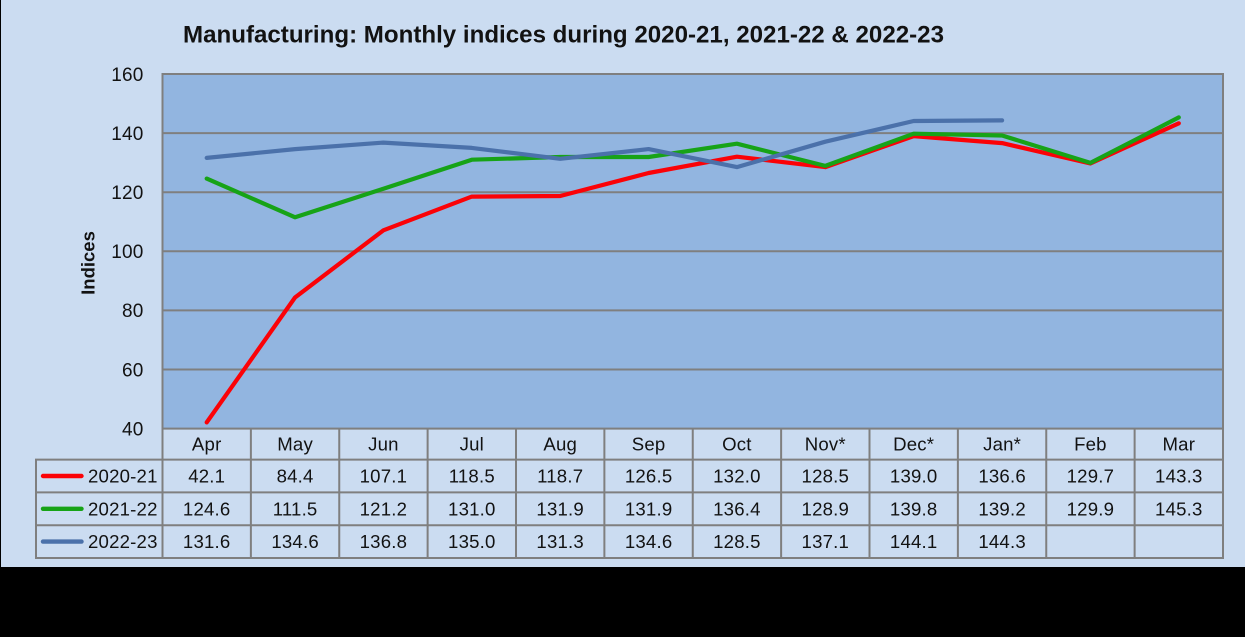 Image resolution: width=1245 pixels, height=637 pixels. What do you see at coordinates (913, 444) in the screenshot?
I see `svg-text: Dec*` at bounding box center [913, 444].